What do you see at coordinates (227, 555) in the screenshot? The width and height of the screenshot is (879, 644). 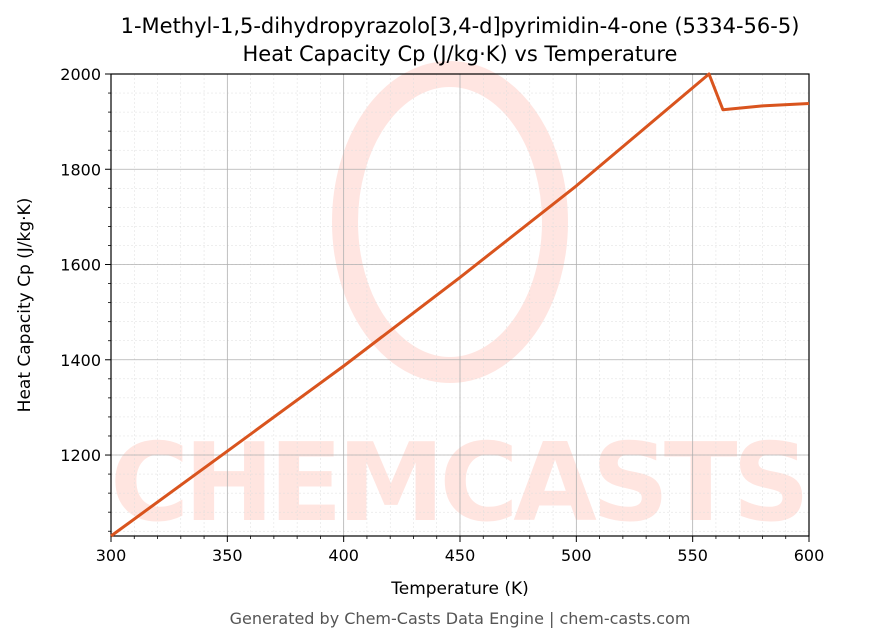 I see `x-tick-label: 350` at bounding box center [227, 555].